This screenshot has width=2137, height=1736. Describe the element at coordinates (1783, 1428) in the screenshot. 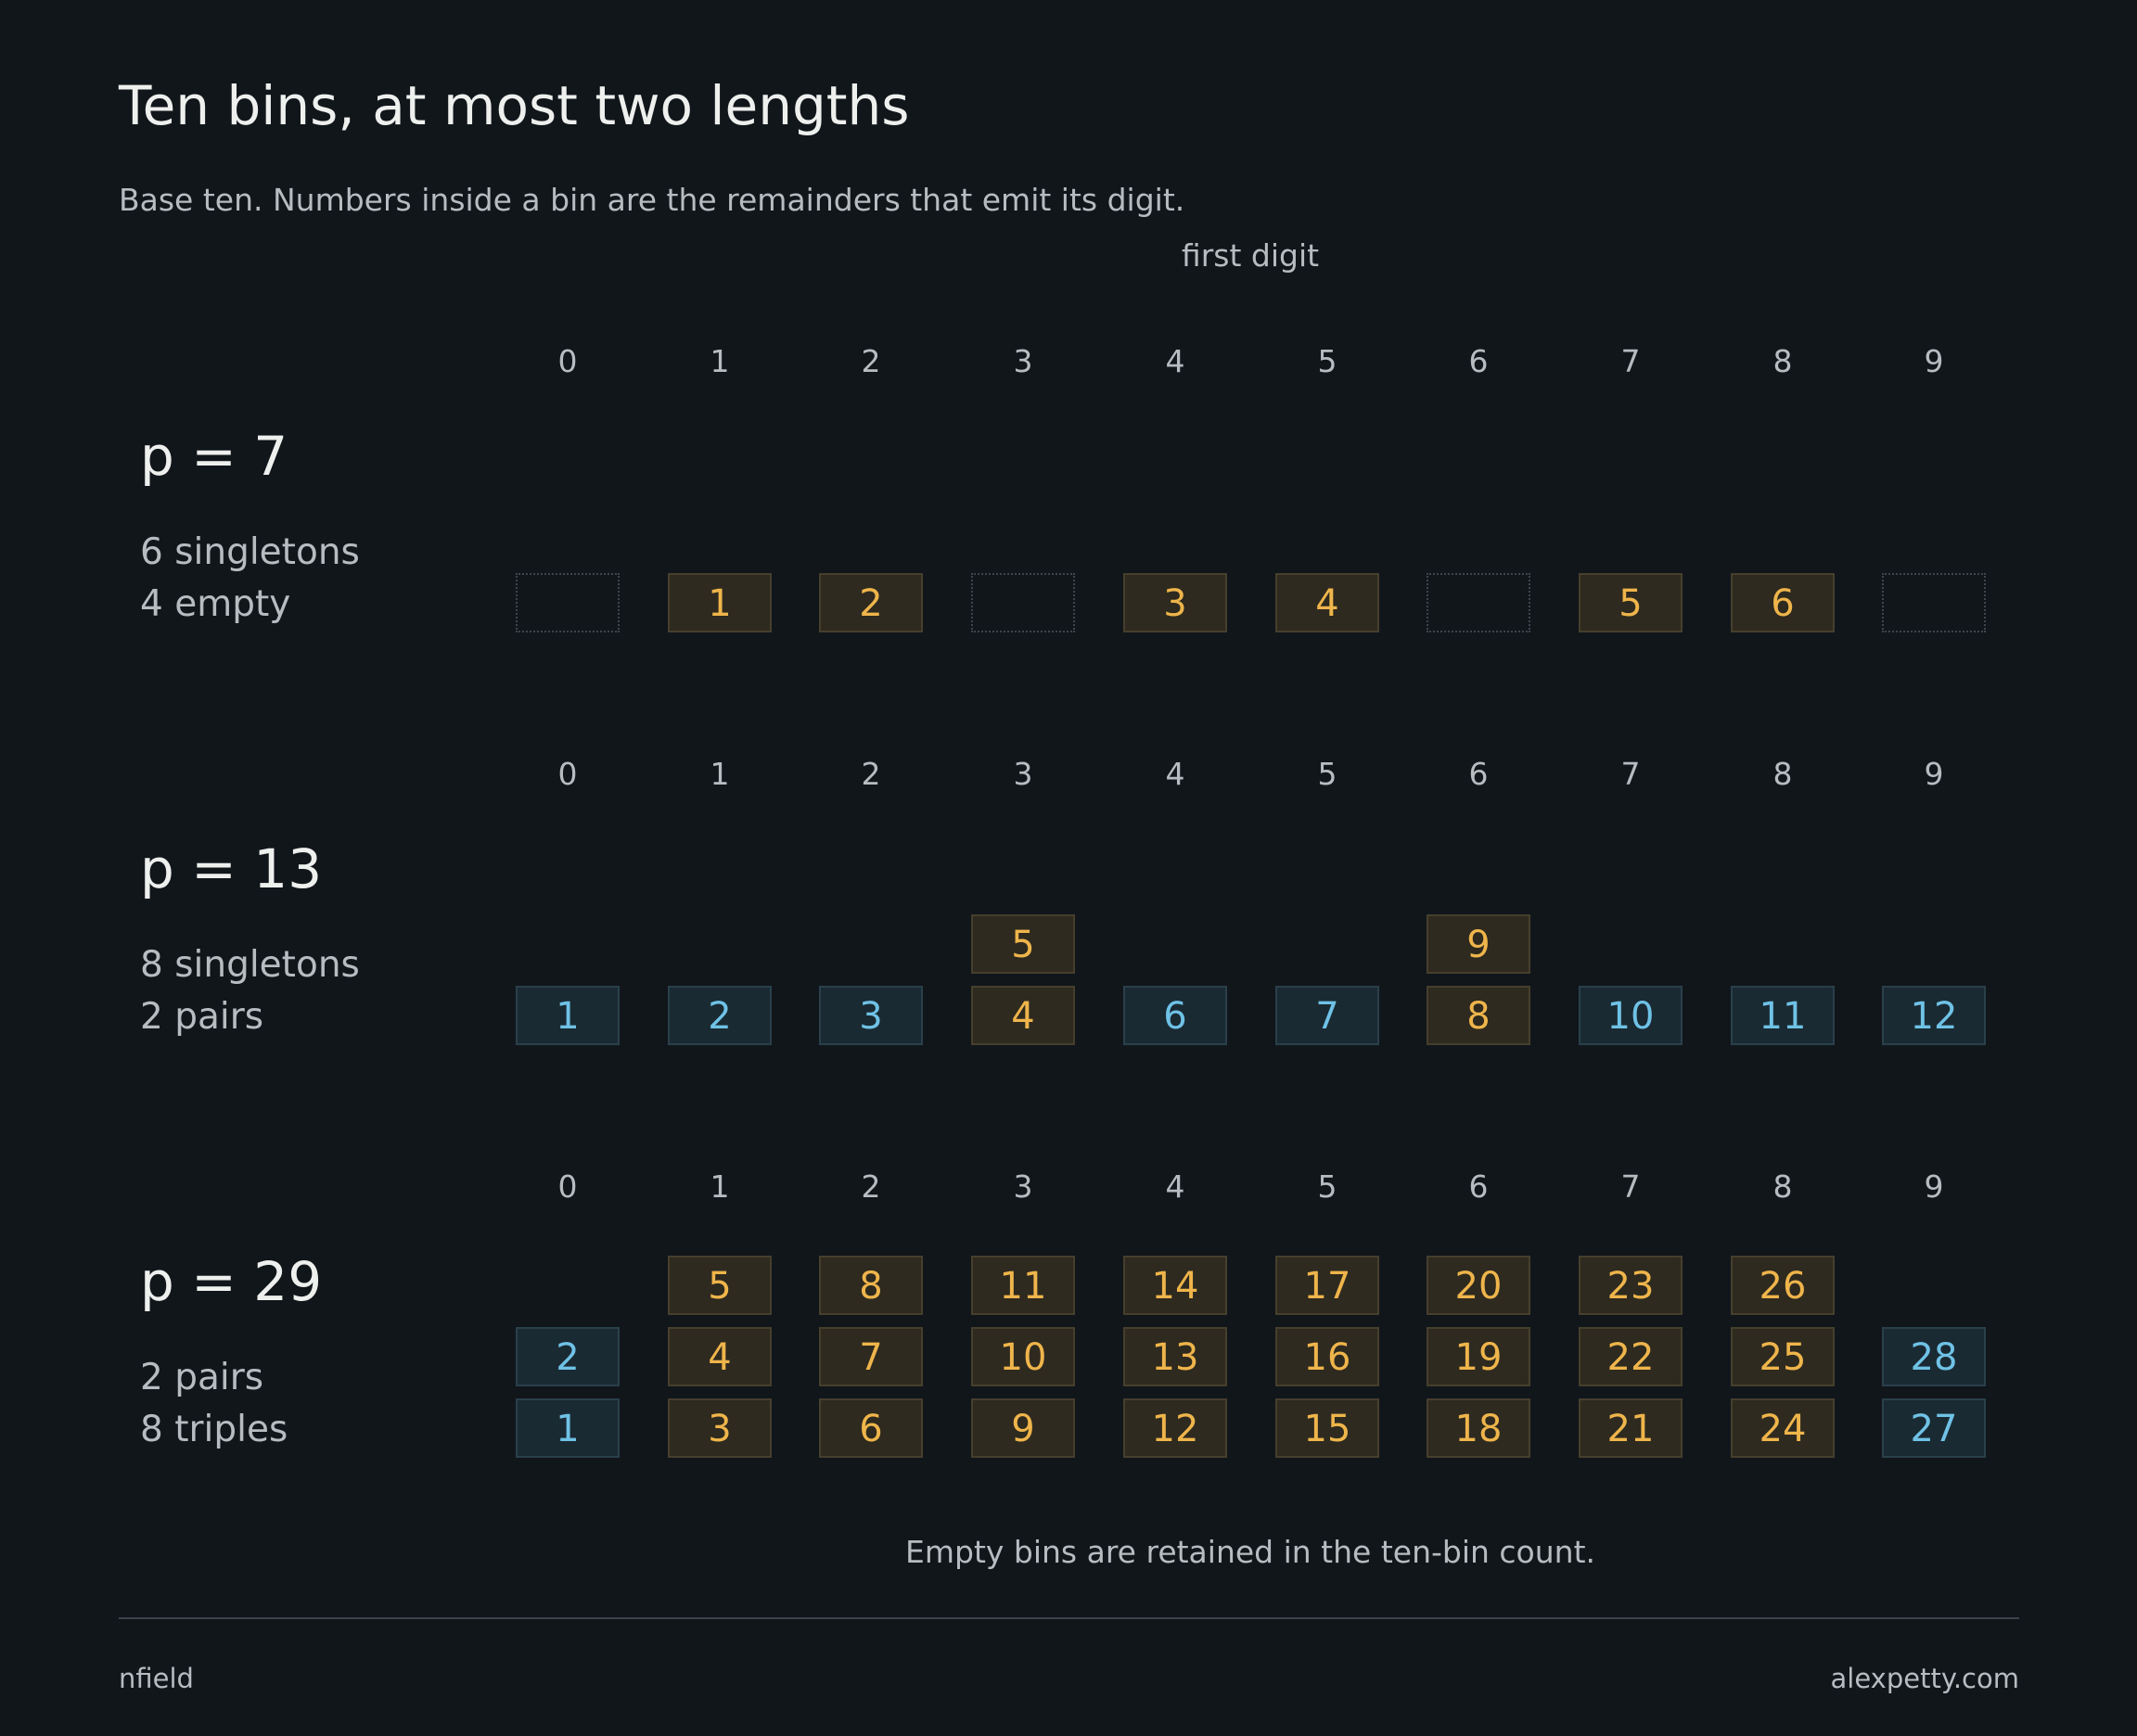

I see `bin-remainder: 24` at that location.